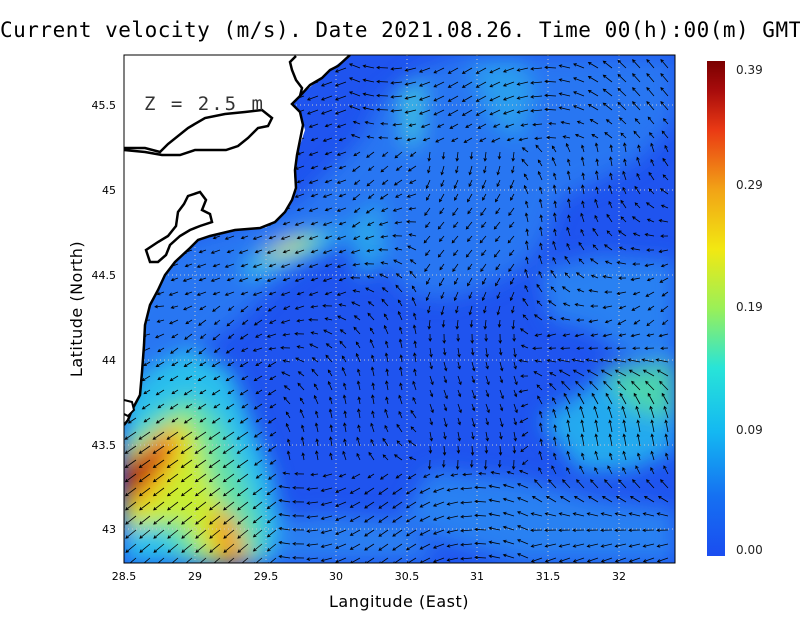 This screenshot has width=800, height=618. I want to click on x-axis-title: Langitude (East), so click(399, 601).